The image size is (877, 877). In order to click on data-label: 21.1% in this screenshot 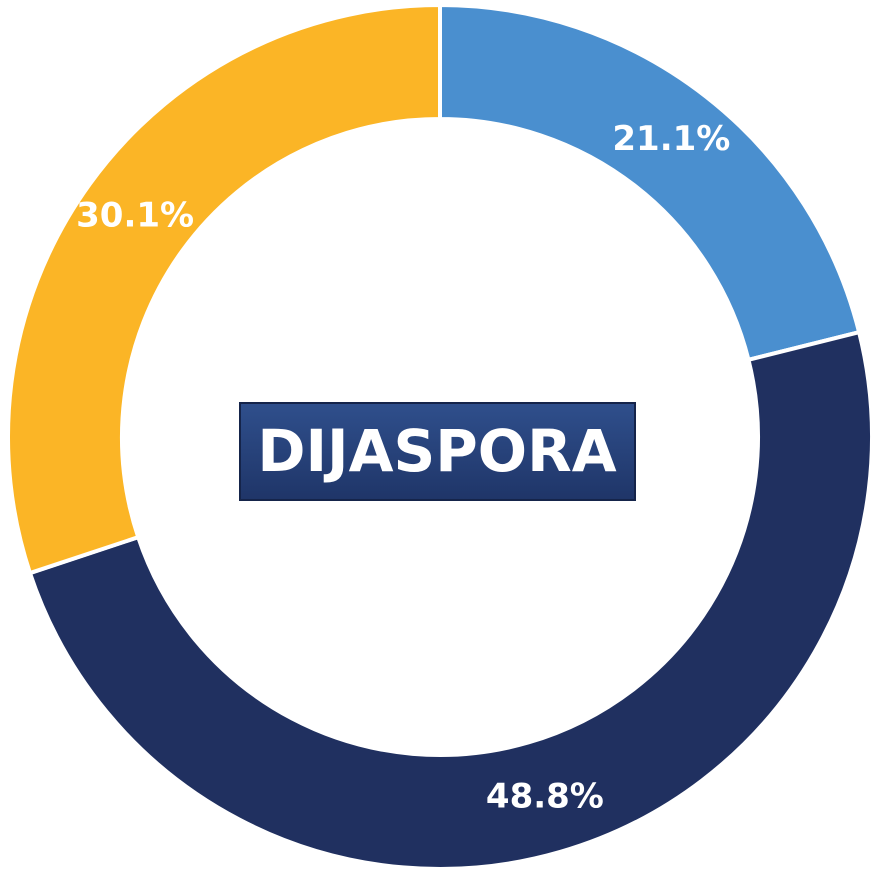, I will do `click(671, 139)`.